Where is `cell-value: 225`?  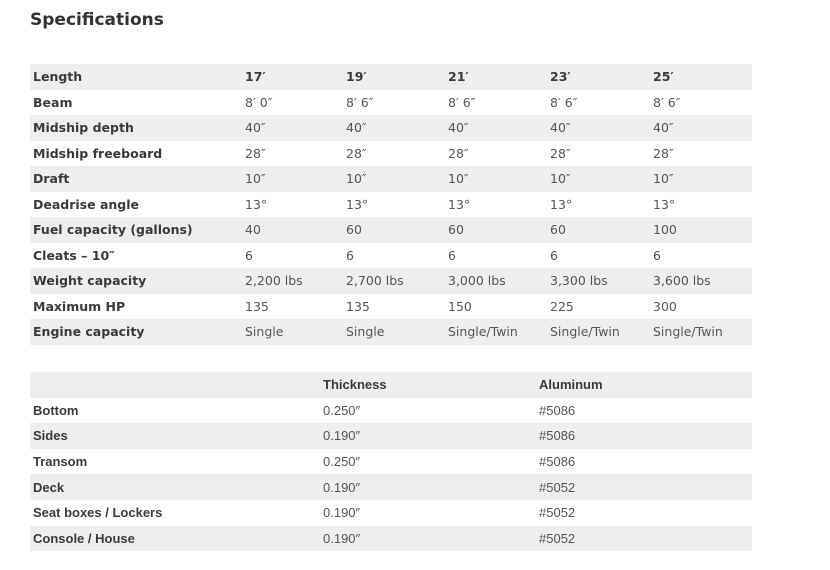 cell-value: 225 is located at coordinates (562, 306).